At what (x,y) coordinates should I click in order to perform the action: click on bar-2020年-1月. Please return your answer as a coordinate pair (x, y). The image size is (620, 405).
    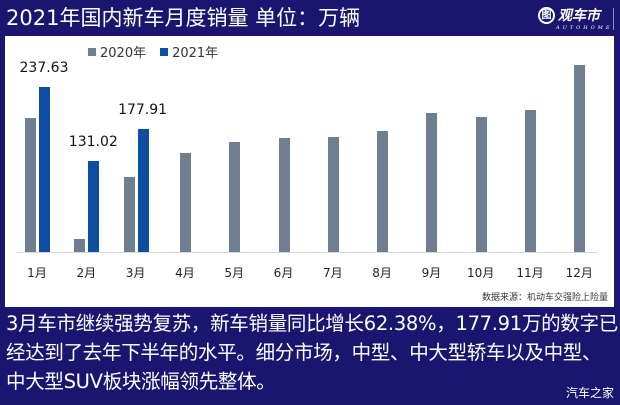
    Looking at the image, I should click on (30, 185).